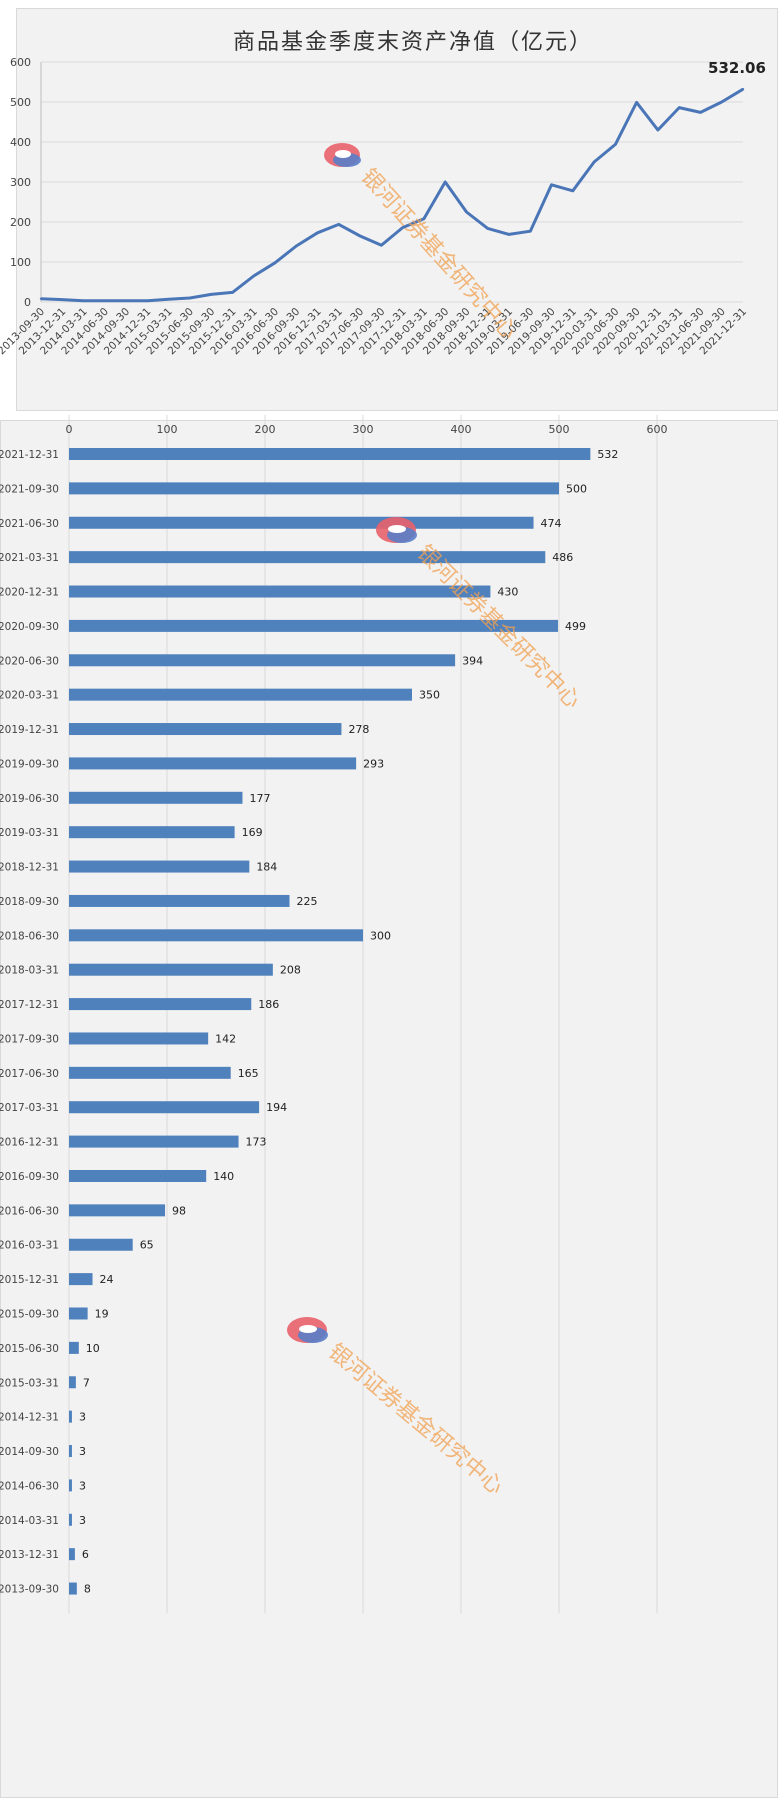 This screenshot has width=782, height=1799. What do you see at coordinates (307, 901) in the screenshot?
I see `data-label: 225` at bounding box center [307, 901].